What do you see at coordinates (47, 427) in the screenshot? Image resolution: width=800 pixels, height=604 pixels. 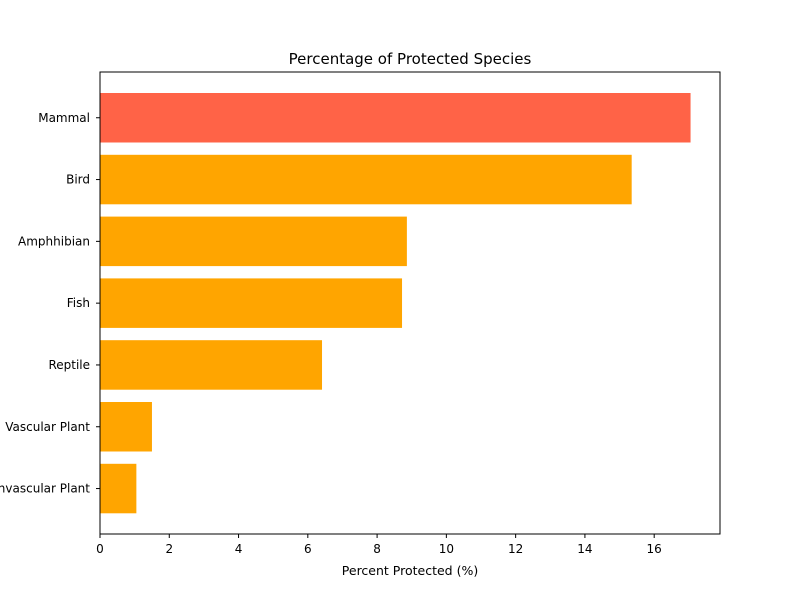 I see `y-tick-label: Vascular Plant` at bounding box center [47, 427].